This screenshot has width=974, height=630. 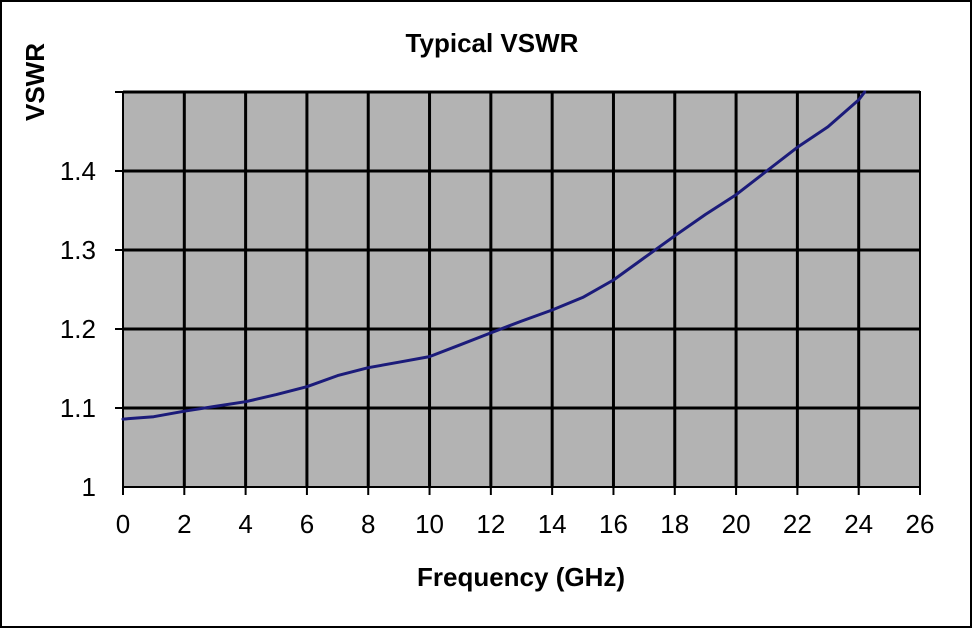 What do you see at coordinates (307, 524) in the screenshot?
I see `x-tick-label: 6` at bounding box center [307, 524].